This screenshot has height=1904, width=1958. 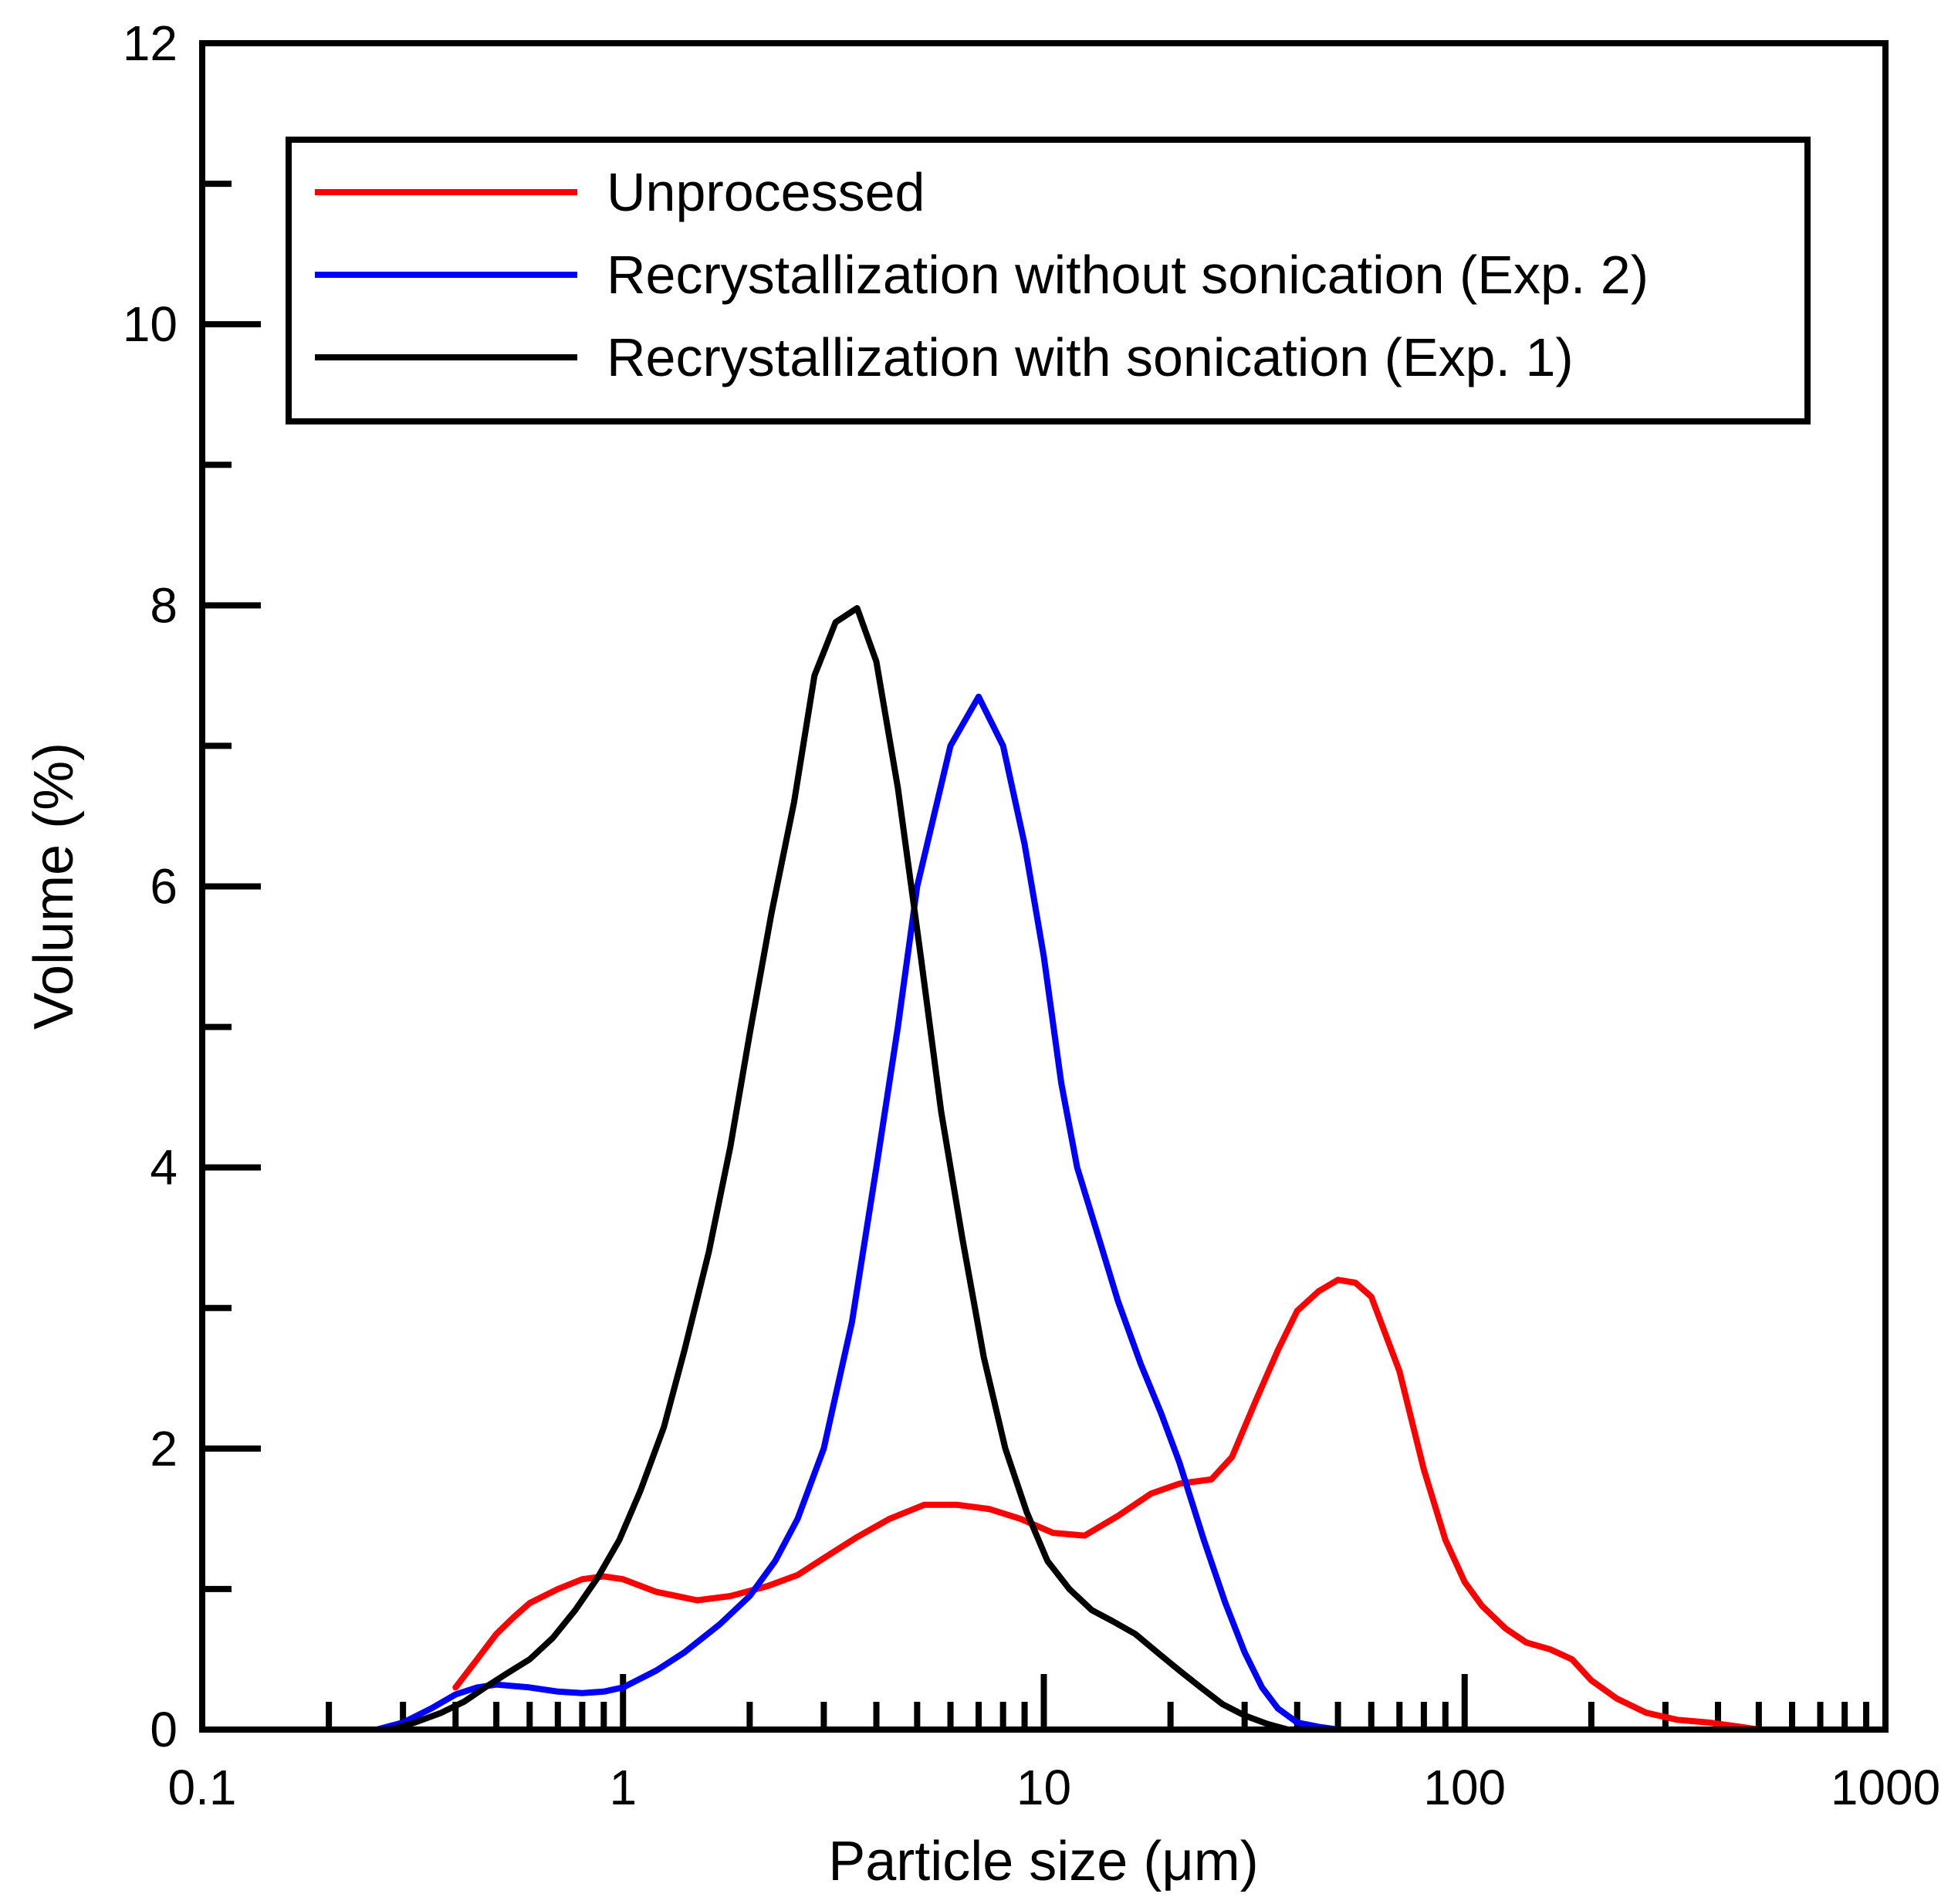 I want to click on y-tick-label: 2, so click(x=164, y=1448).